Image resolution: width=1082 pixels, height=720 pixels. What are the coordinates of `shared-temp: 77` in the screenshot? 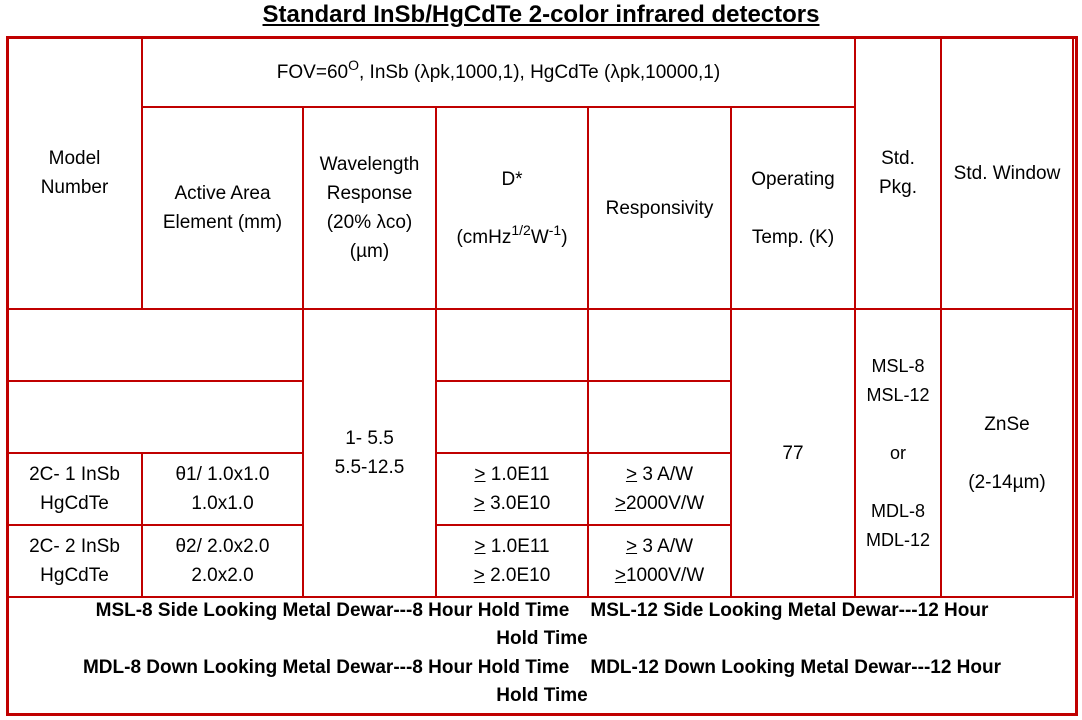 It's located at (793, 453).